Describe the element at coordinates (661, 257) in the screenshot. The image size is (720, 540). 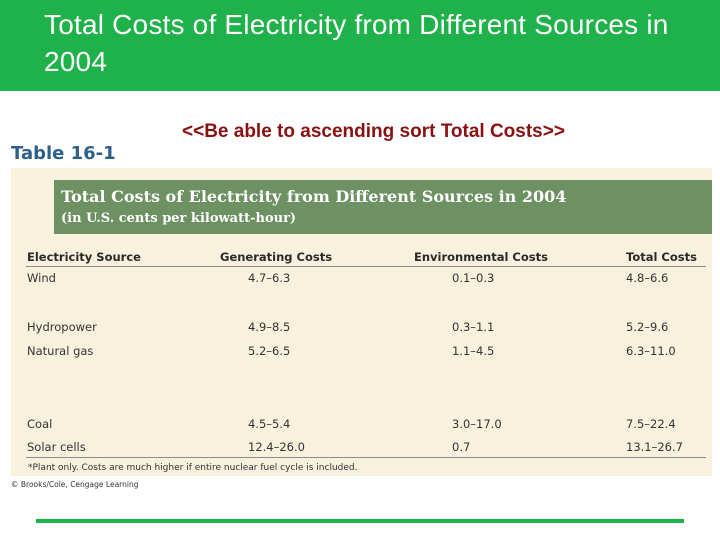
I see `column-header-total: Total Costs` at that location.